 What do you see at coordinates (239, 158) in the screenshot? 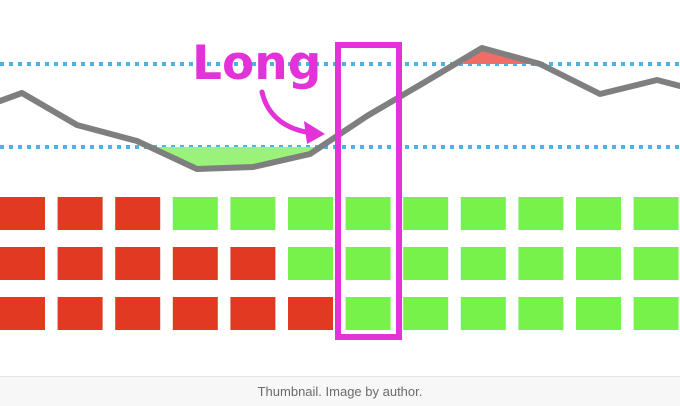
I see `oversold-fill` at bounding box center [239, 158].